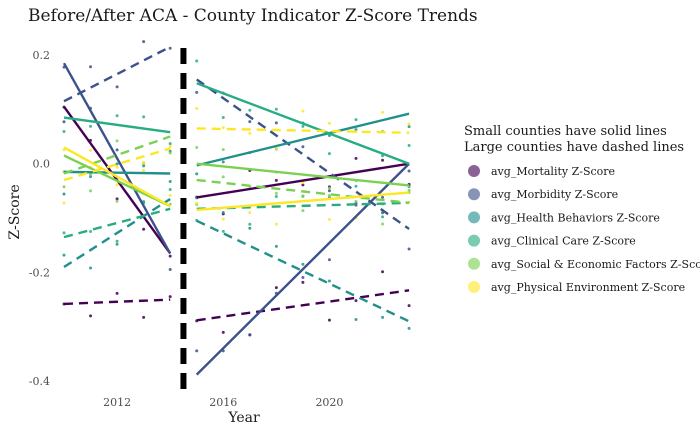  Describe the element at coordinates (117, 402) in the screenshot. I see `x-tick-label: 2012` at that location.